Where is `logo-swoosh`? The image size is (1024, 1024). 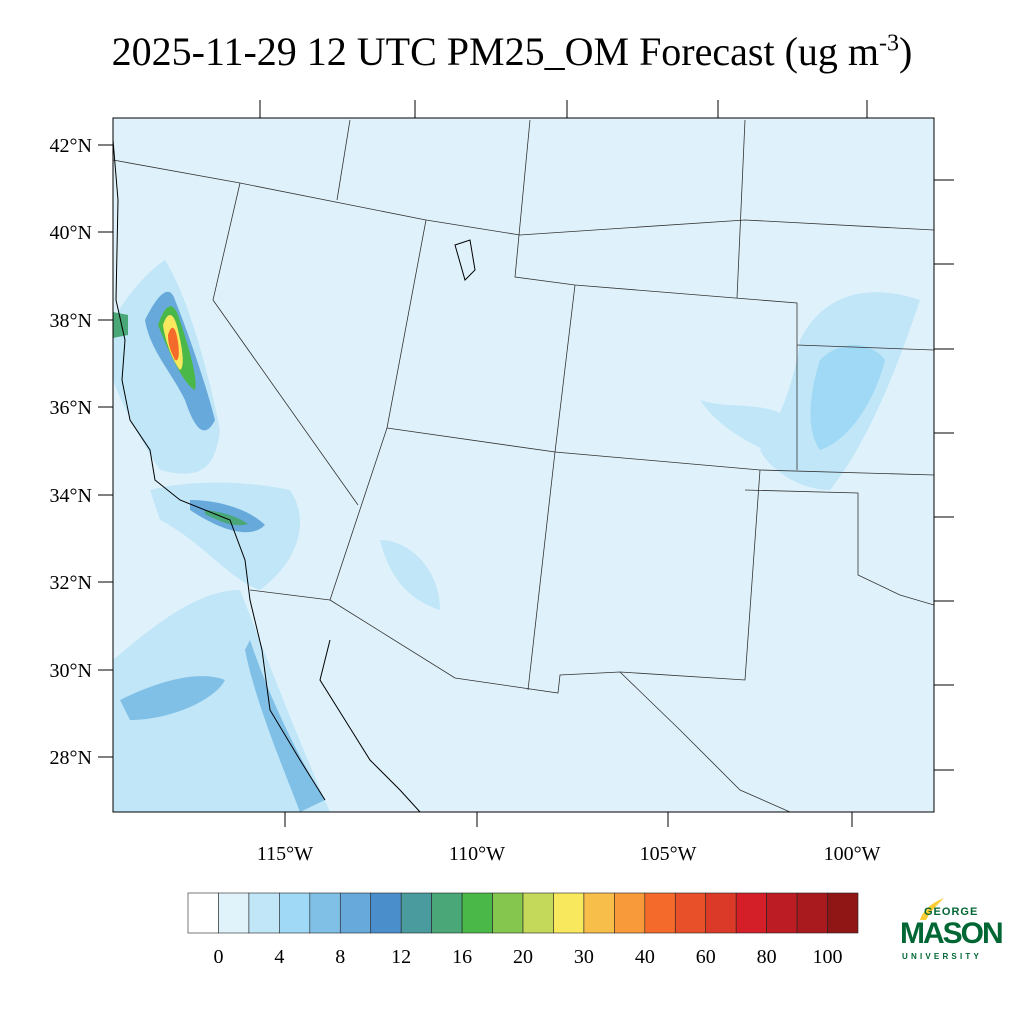
logo-swoosh is located at coordinates (932, 909).